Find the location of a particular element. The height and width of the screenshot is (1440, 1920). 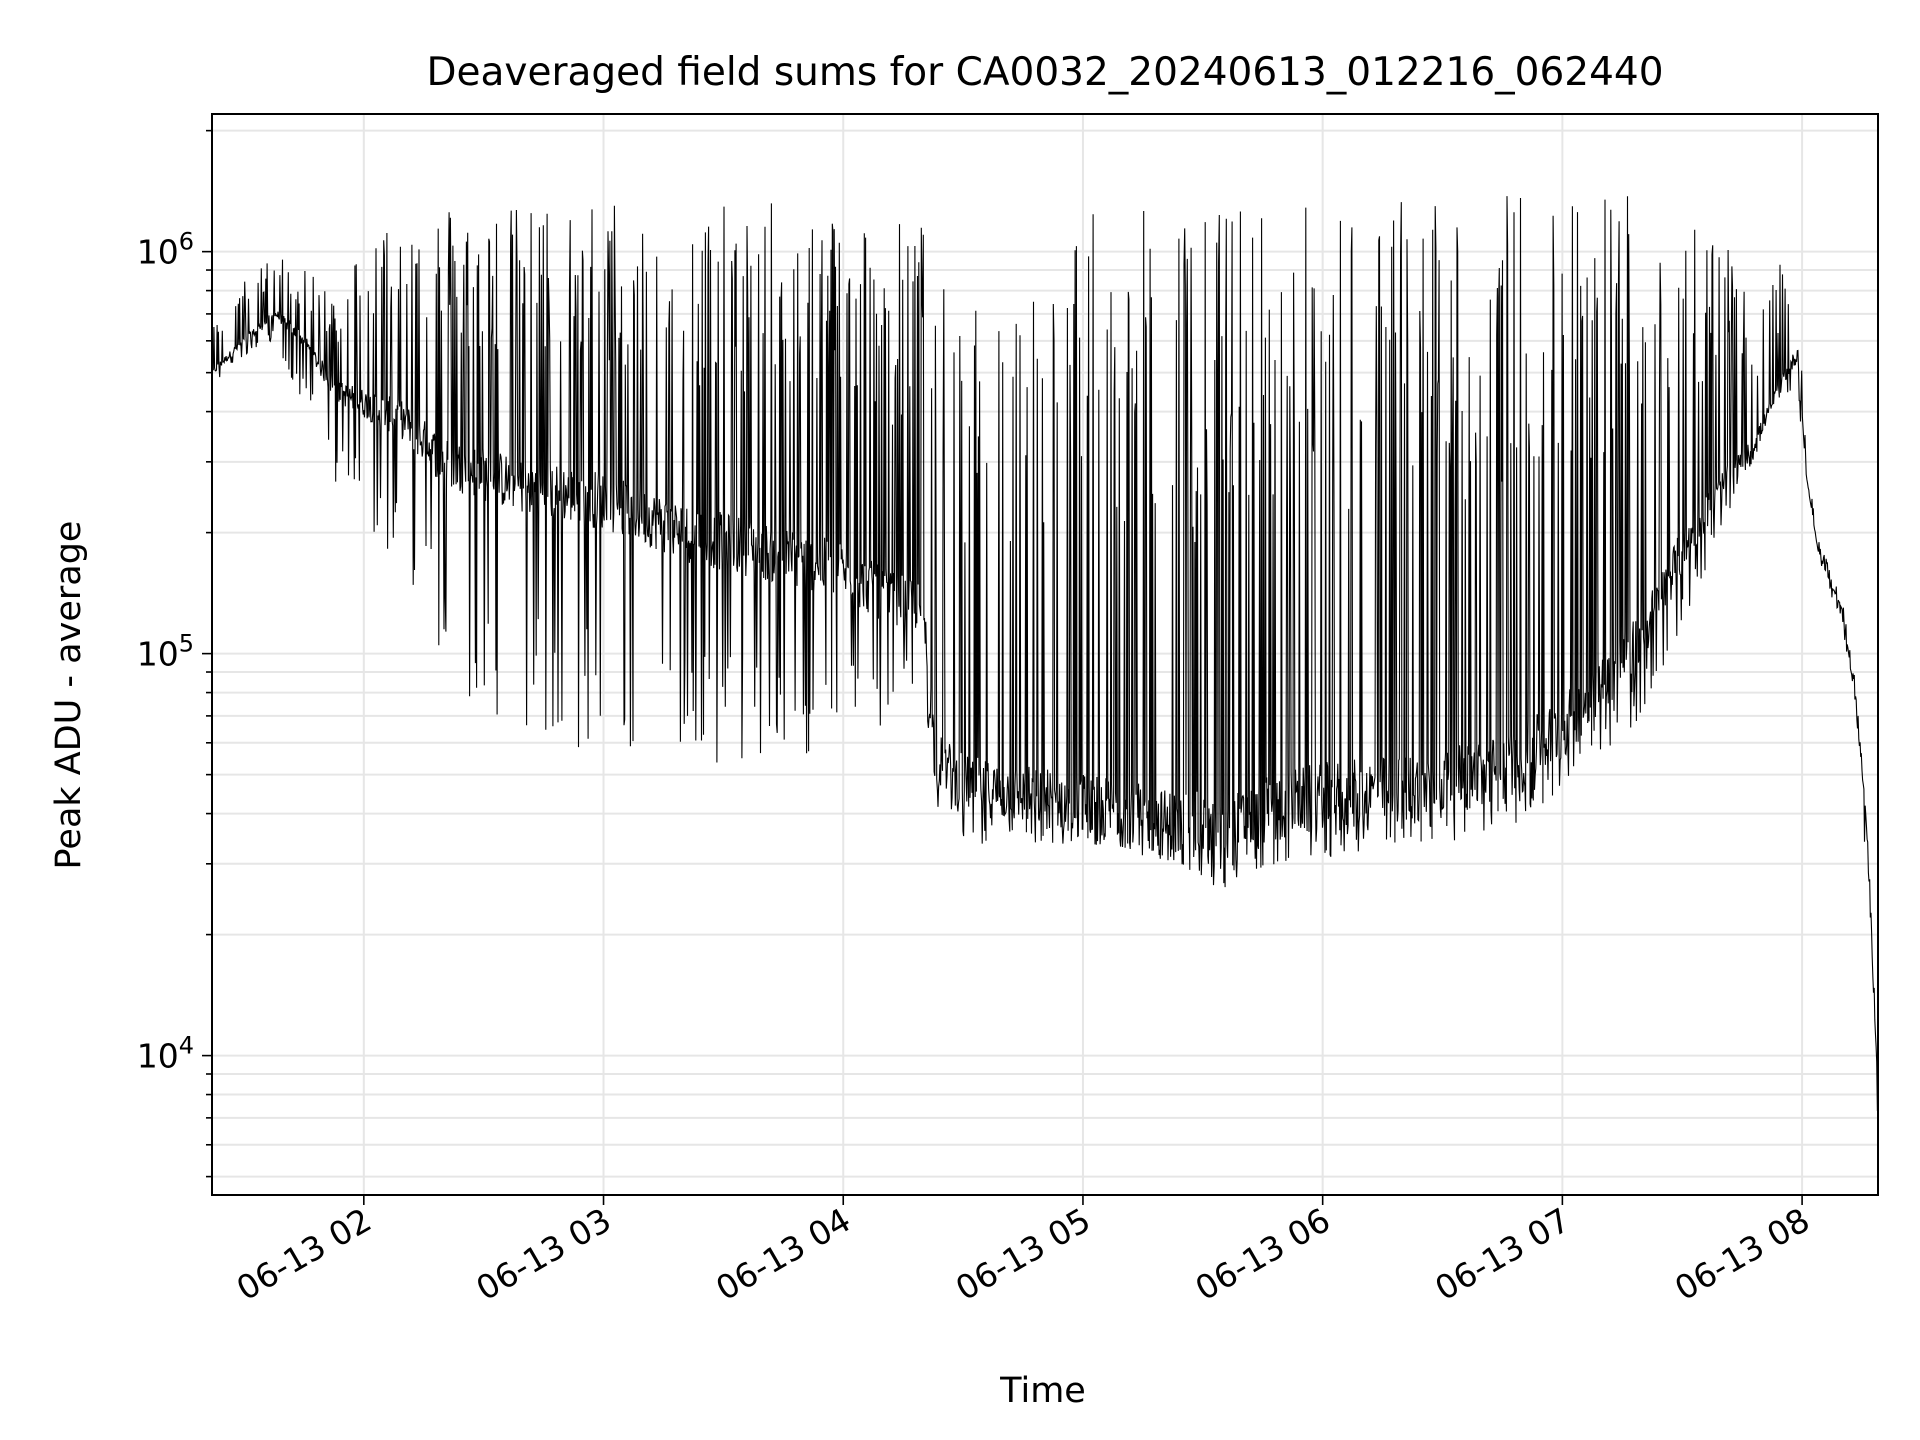

y-tick-label: 10⁶ is located at coordinates (165, 250).